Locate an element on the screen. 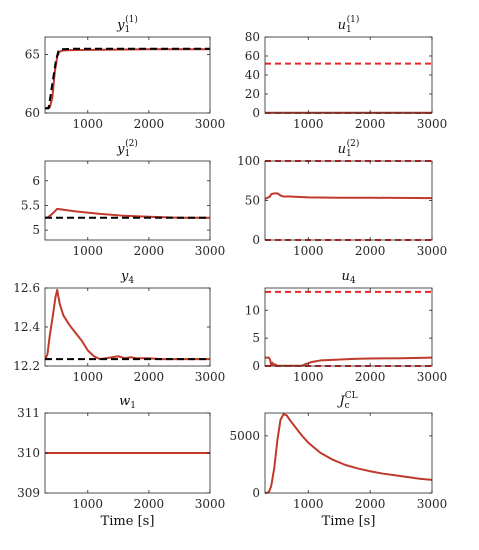 The image size is (479, 550). jcl-xlabel: Time [s] is located at coordinates (349, 521).